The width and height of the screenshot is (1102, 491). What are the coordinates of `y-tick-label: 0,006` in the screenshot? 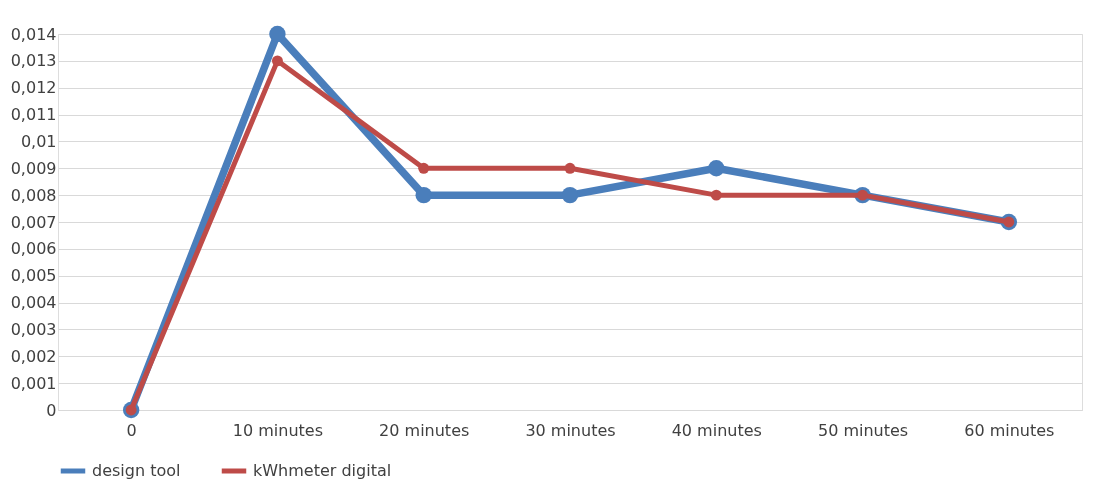 It's located at (33, 249).